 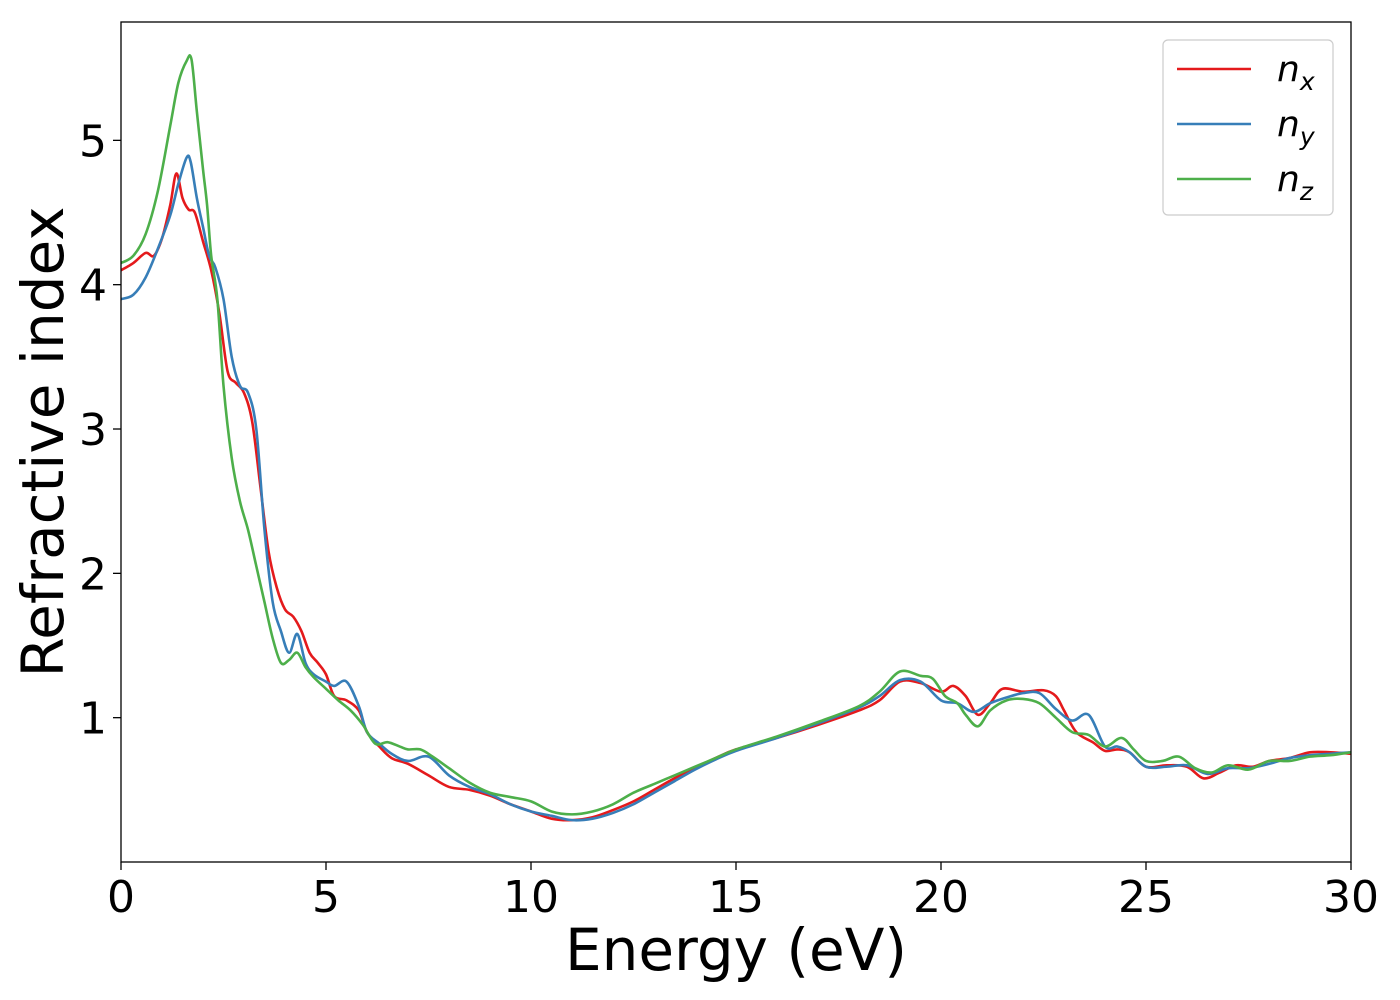 What do you see at coordinates (1306, 191) in the screenshot?
I see `legend-subscript: z` at bounding box center [1306, 191].